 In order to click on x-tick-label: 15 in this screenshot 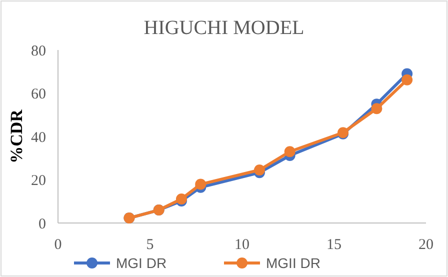, I will do `click(334, 245)`.